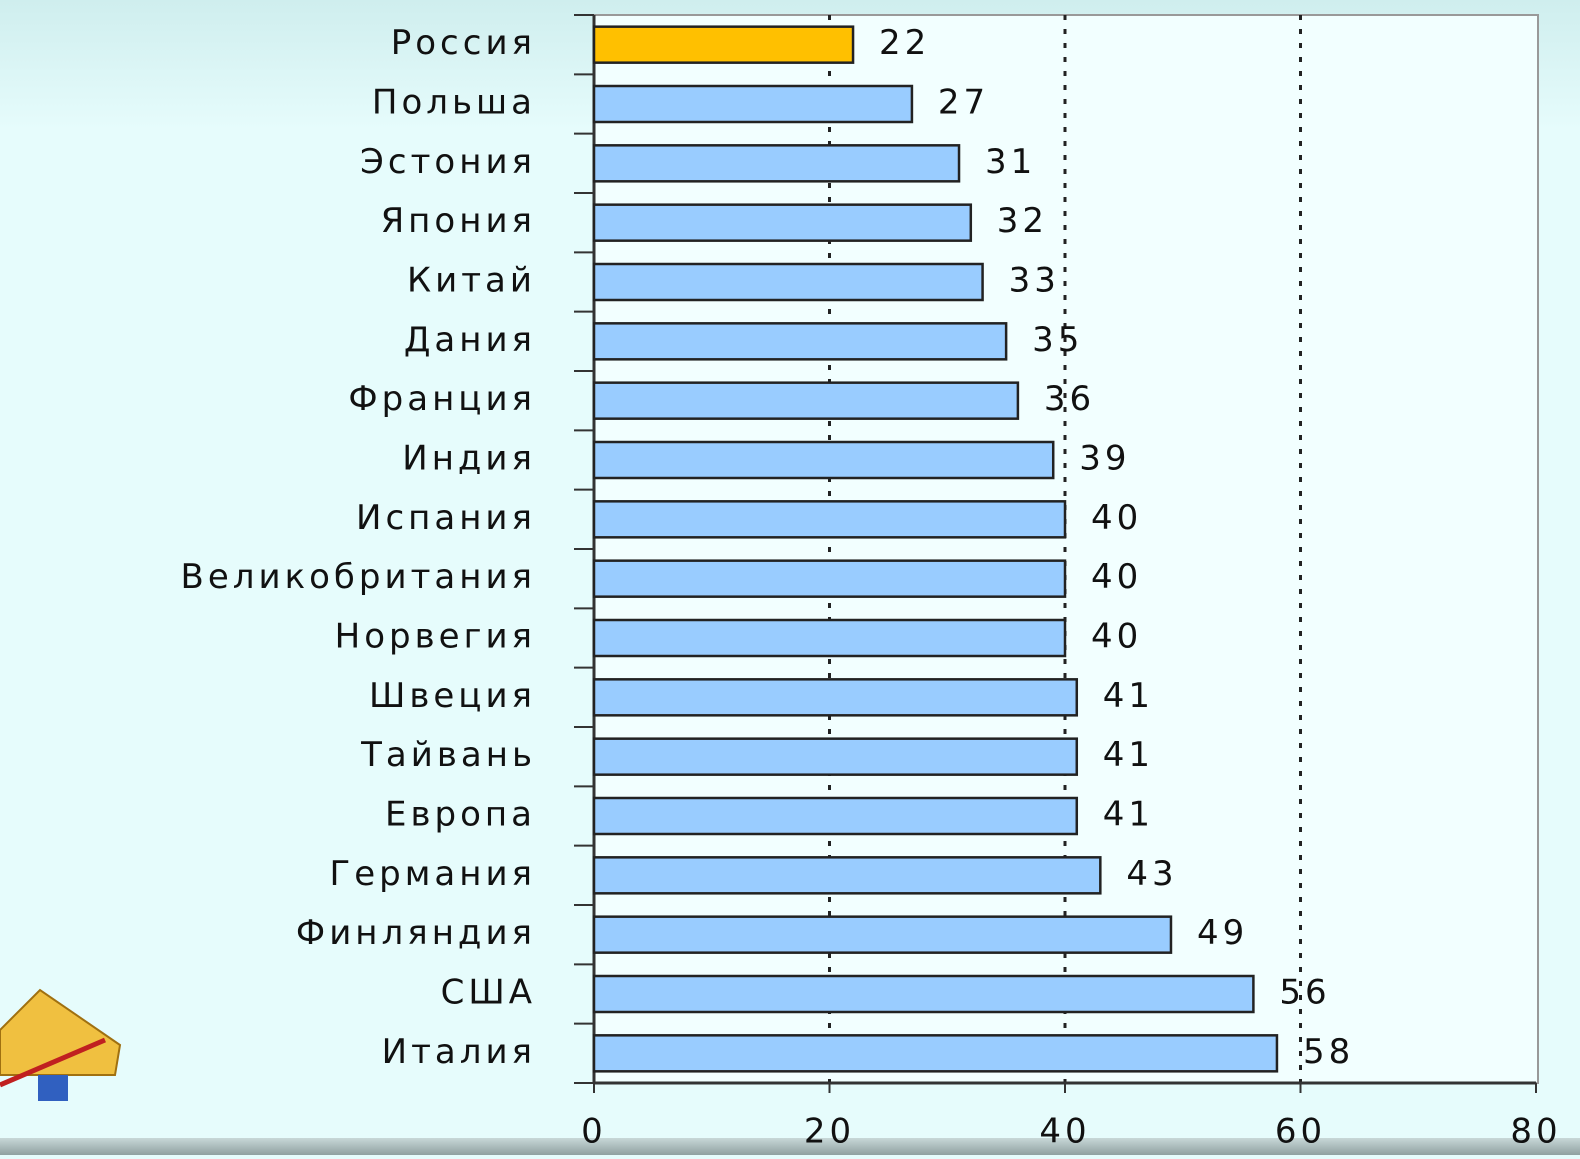  I want to click on value-label: 22, so click(904, 43).